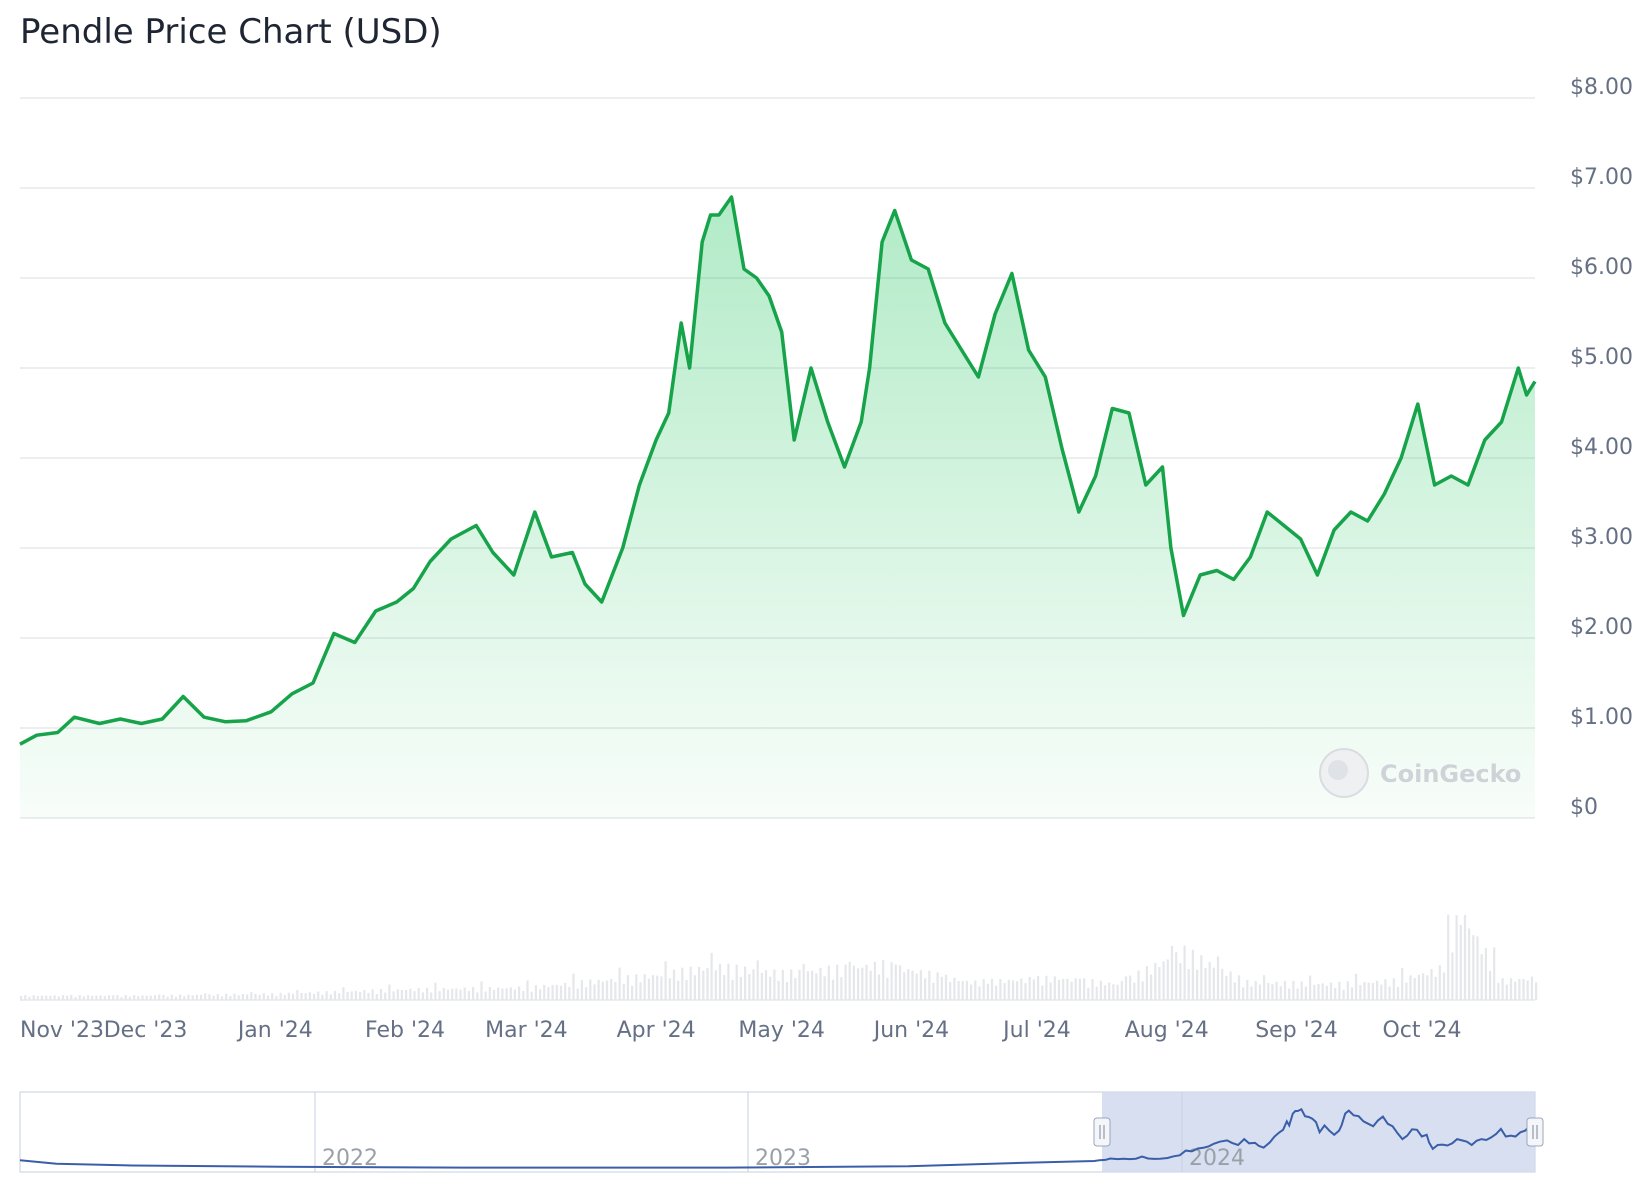 The width and height of the screenshot is (1644, 1200). Describe the element at coordinates (1601, 267) in the screenshot. I see `y-tick-label: $6.00` at that location.